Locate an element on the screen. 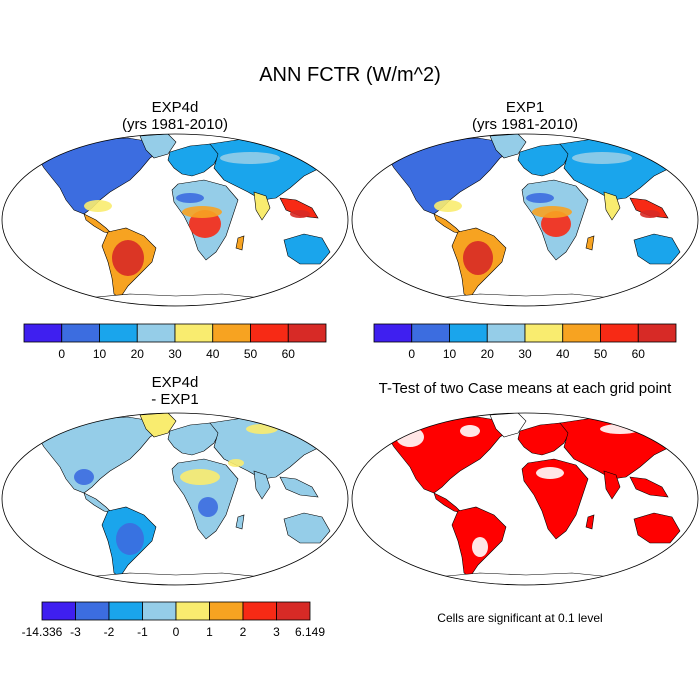 This screenshot has height=700, width=700. colorbar-tick-label: 60 is located at coordinates (639, 354).